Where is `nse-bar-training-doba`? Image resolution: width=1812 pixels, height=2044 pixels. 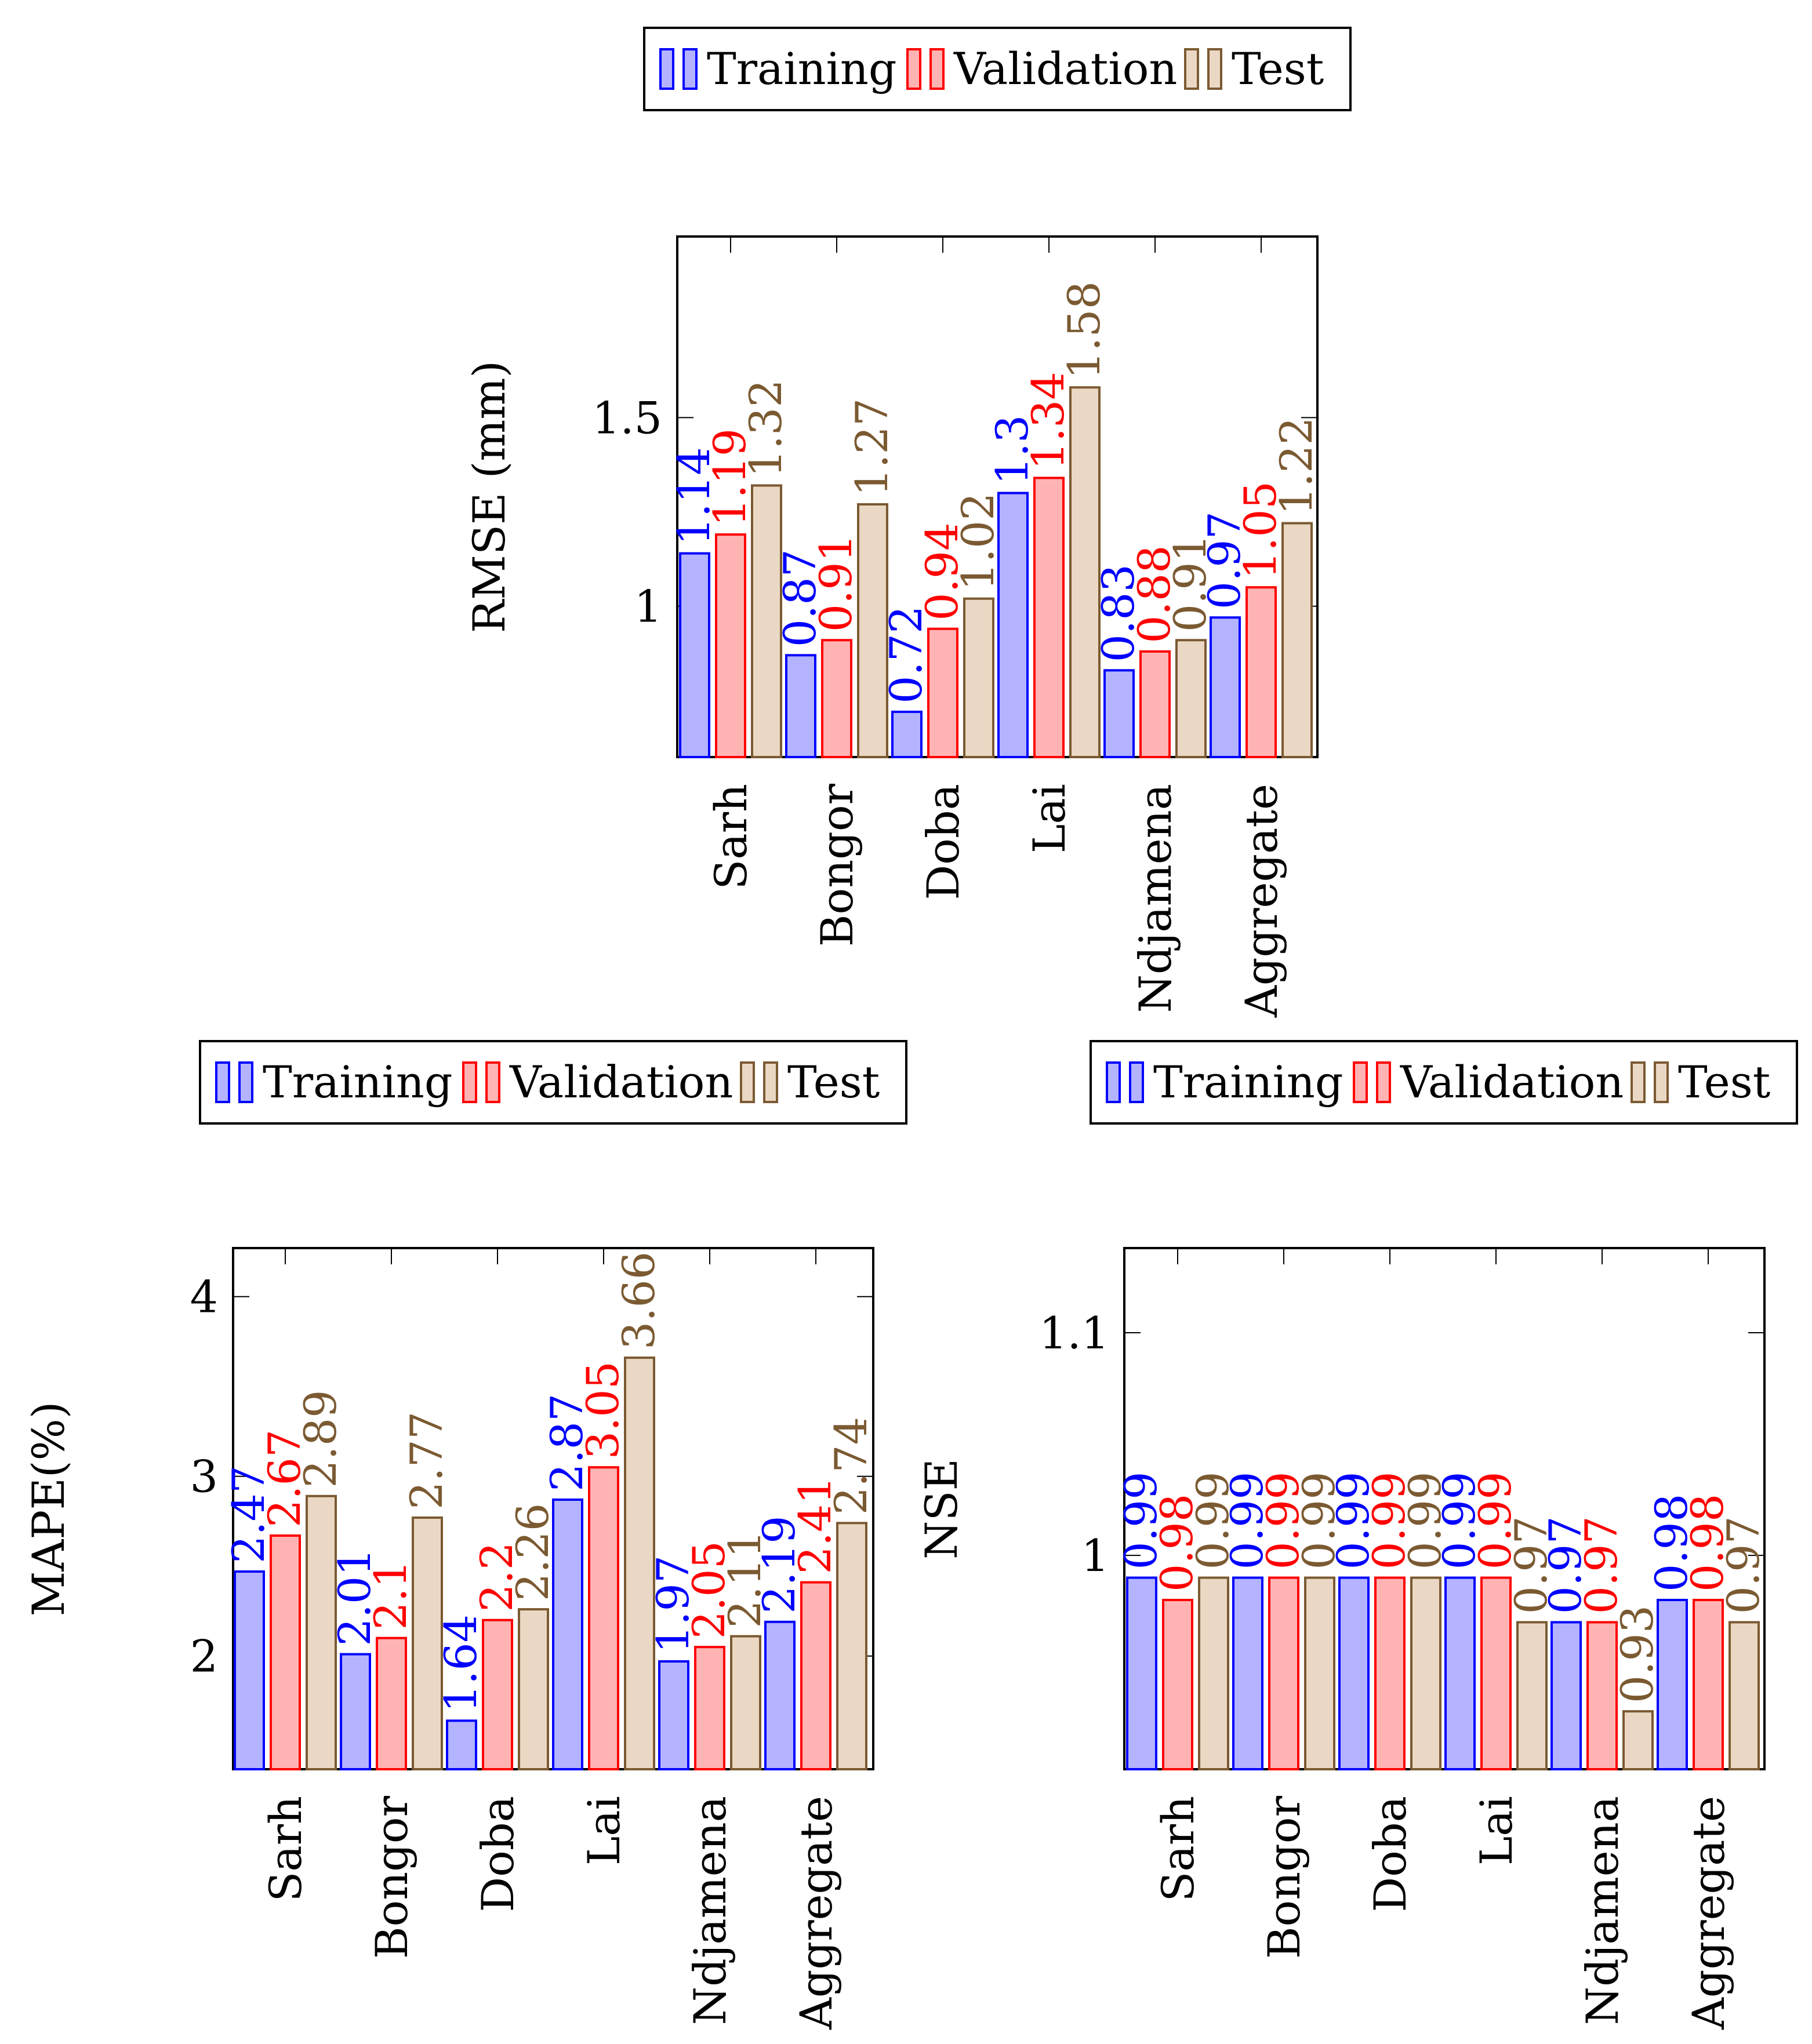
nse-bar-training-doba is located at coordinates (1354, 1673).